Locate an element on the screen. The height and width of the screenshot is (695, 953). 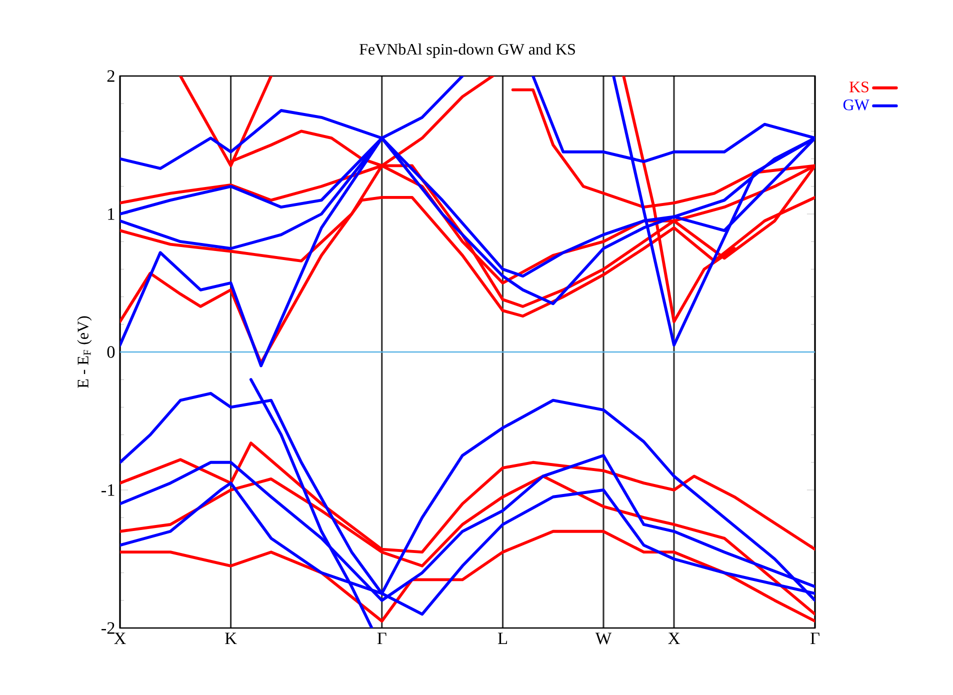
y-tick-label: -1 is located at coordinates (108, 490).